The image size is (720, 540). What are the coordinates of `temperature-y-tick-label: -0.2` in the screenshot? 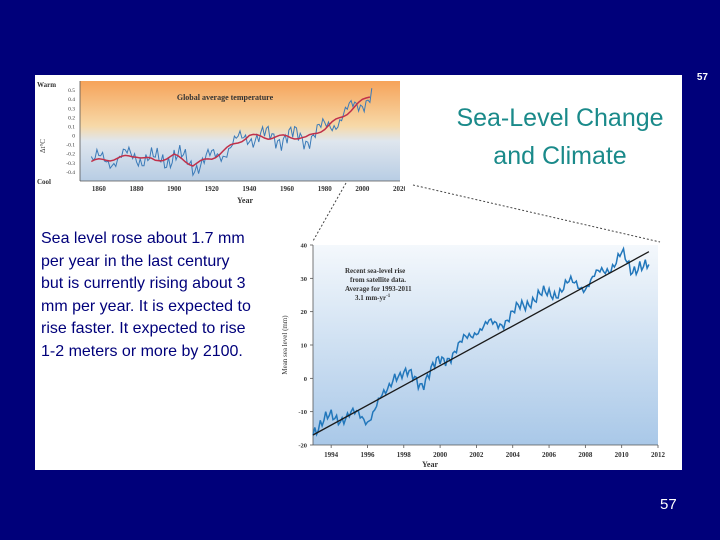 It's located at (70, 155).